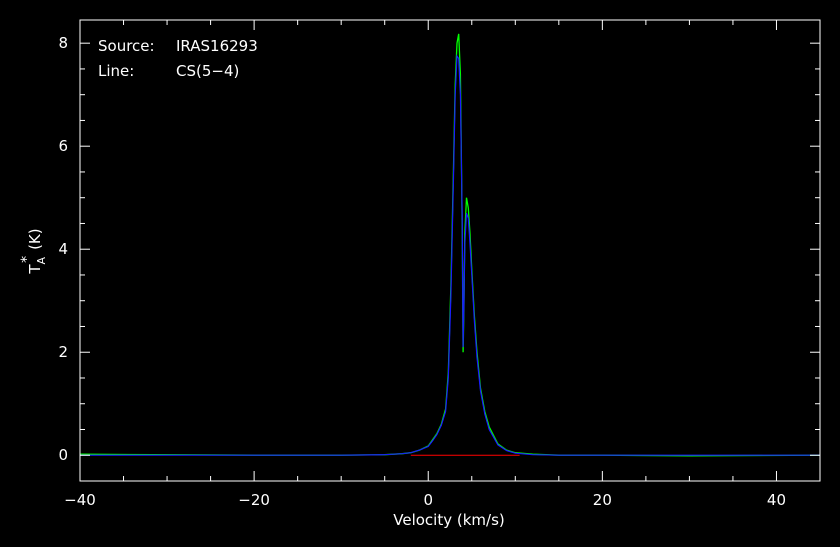 The height and width of the screenshot is (547, 840). Describe the element at coordinates (80, 500) in the screenshot. I see `x-tick-label: −40` at that location.